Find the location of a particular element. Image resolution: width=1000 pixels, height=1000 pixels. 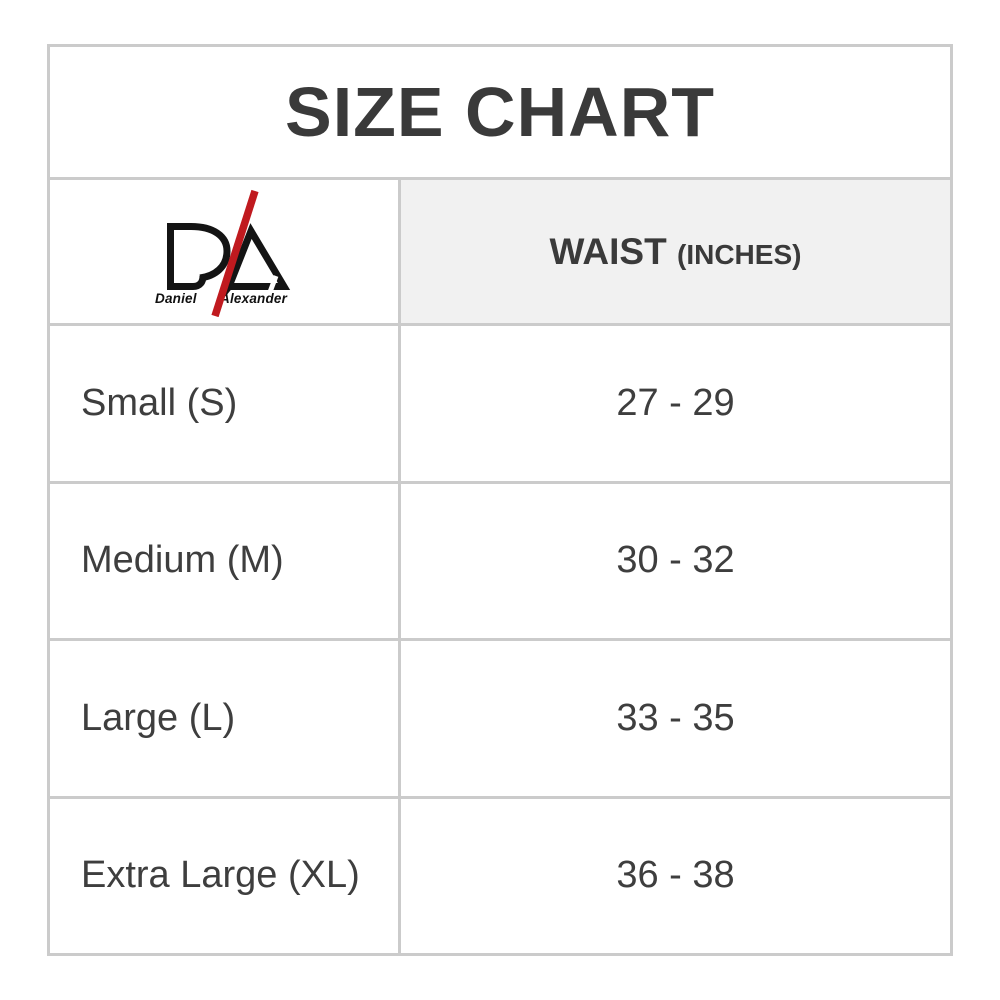

title-row: SIZE CHART is located at coordinates (500, 112).